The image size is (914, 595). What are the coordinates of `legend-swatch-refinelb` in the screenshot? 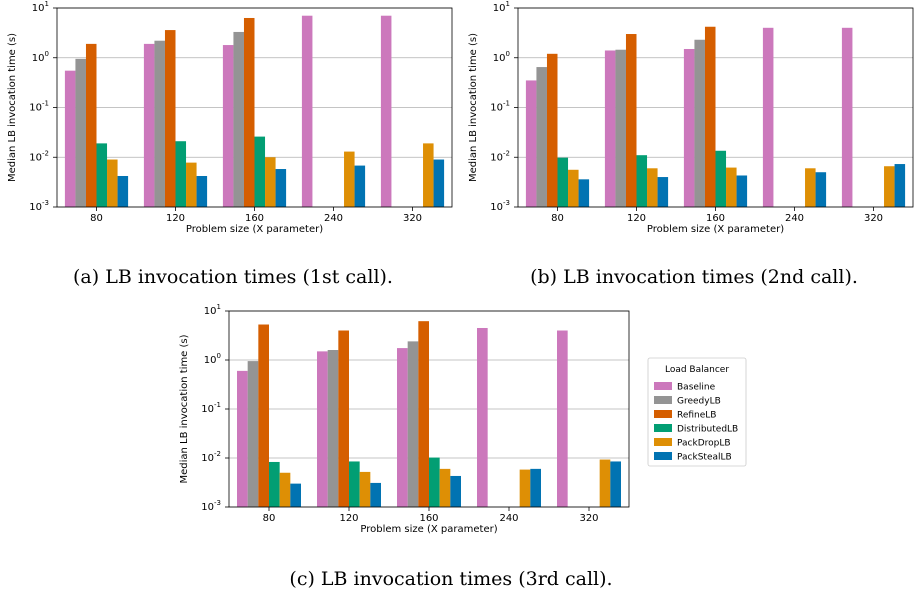 It's located at (663, 414).